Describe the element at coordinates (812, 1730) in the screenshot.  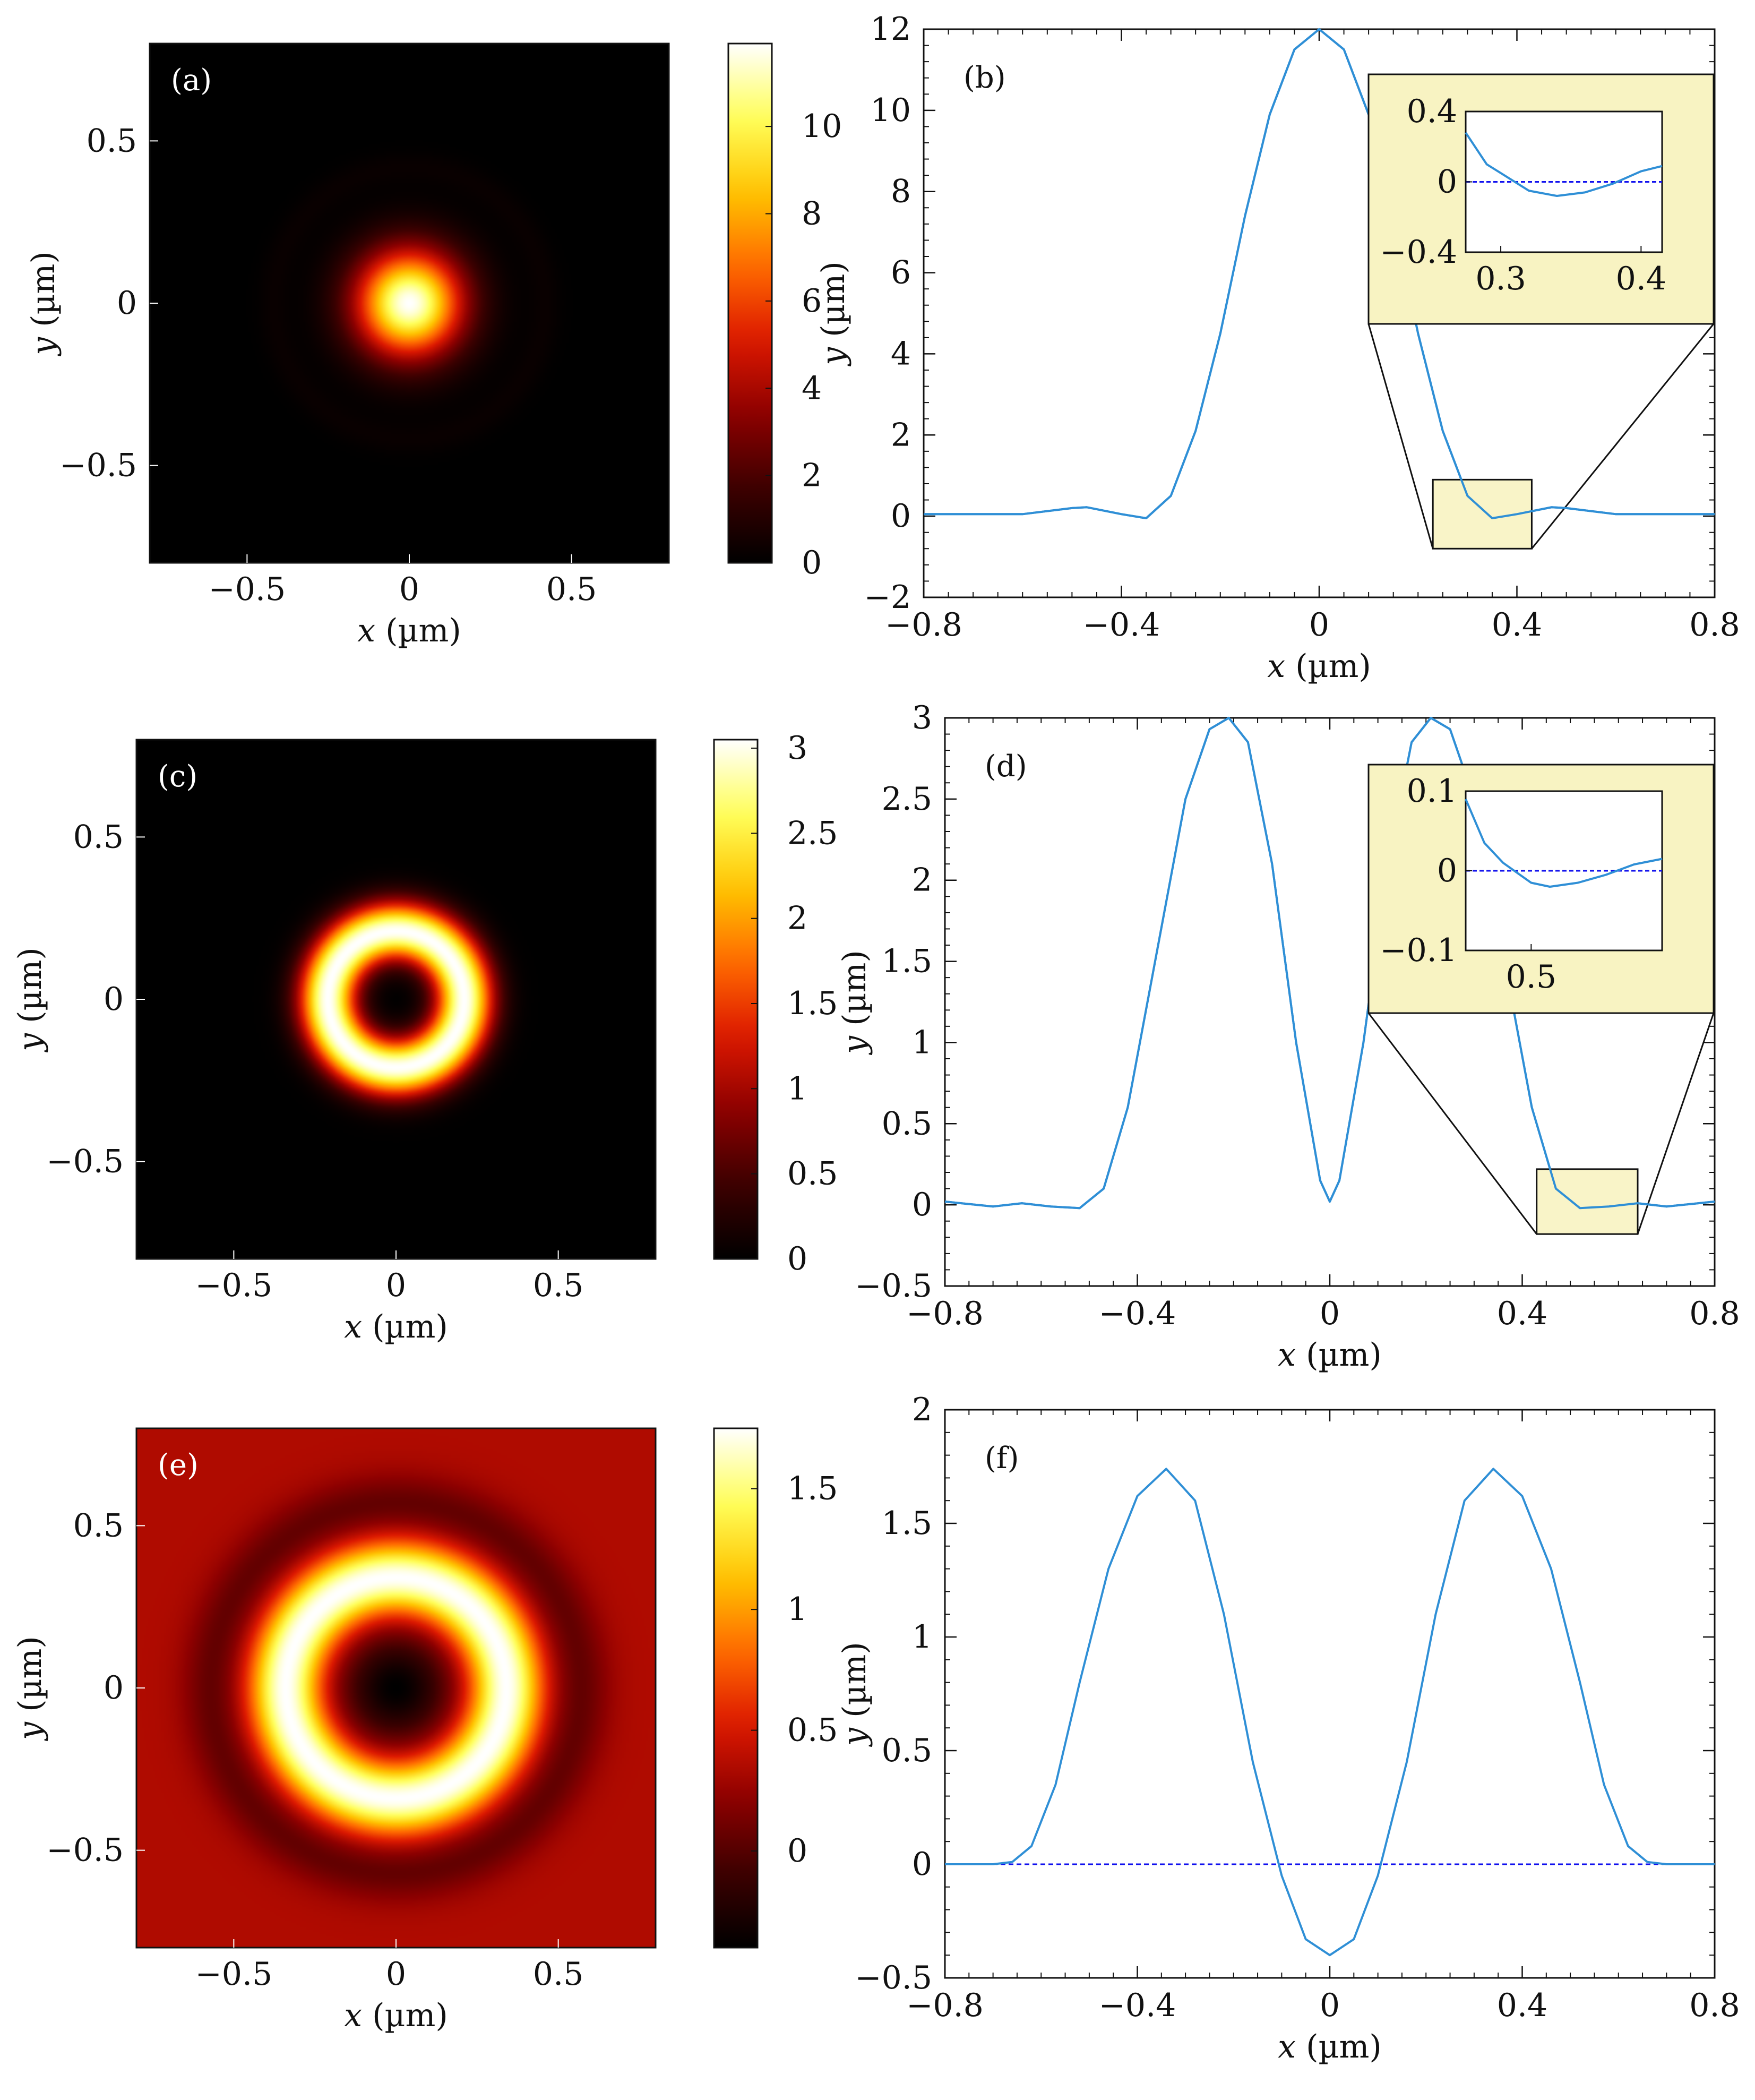
I see `colorbar-tick-label: 0.5` at that location.